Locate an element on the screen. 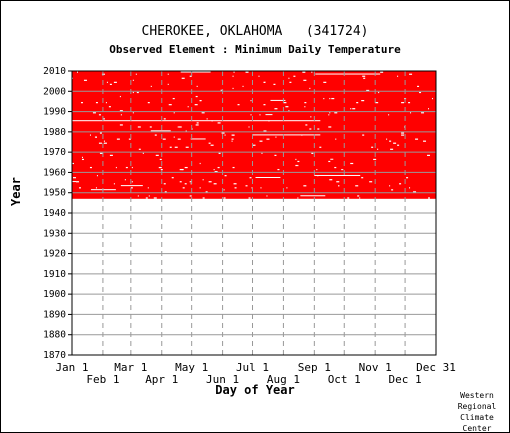 This screenshot has width=510, height=433. x-tick-label: Aug 1 is located at coordinates (283, 379).